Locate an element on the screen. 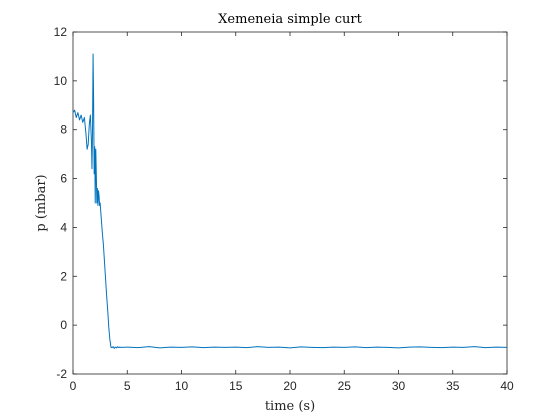 This screenshot has width=560, height=420. y-tick-label: -2 is located at coordinates (61, 374).